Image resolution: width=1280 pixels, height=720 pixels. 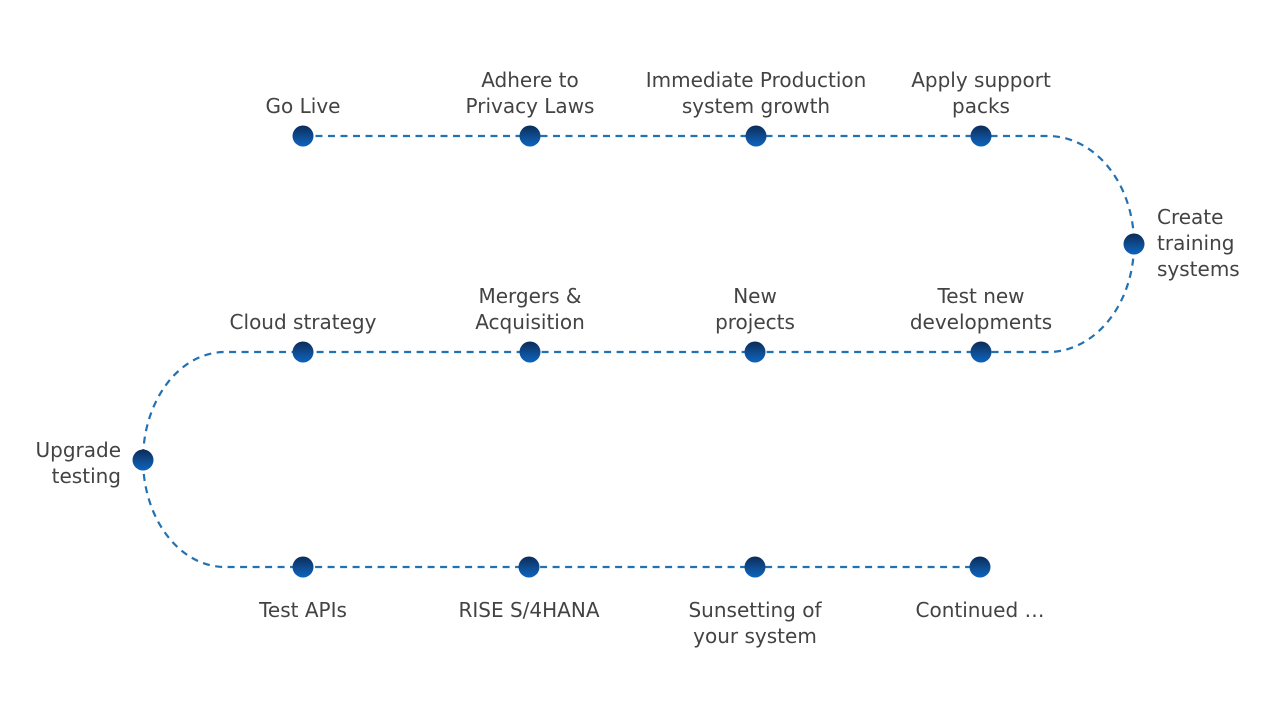 What do you see at coordinates (981, 352) in the screenshot?
I see `milestone-dot-test-new-developments` at bounding box center [981, 352].